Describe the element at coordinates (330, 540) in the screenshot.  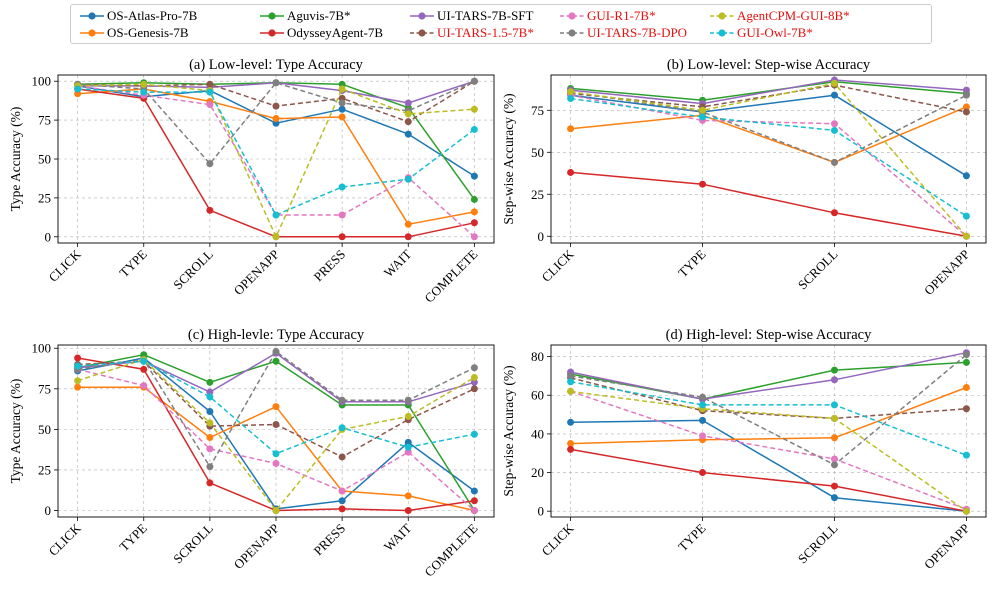
I see `x-tick-label: PRESS` at that location.